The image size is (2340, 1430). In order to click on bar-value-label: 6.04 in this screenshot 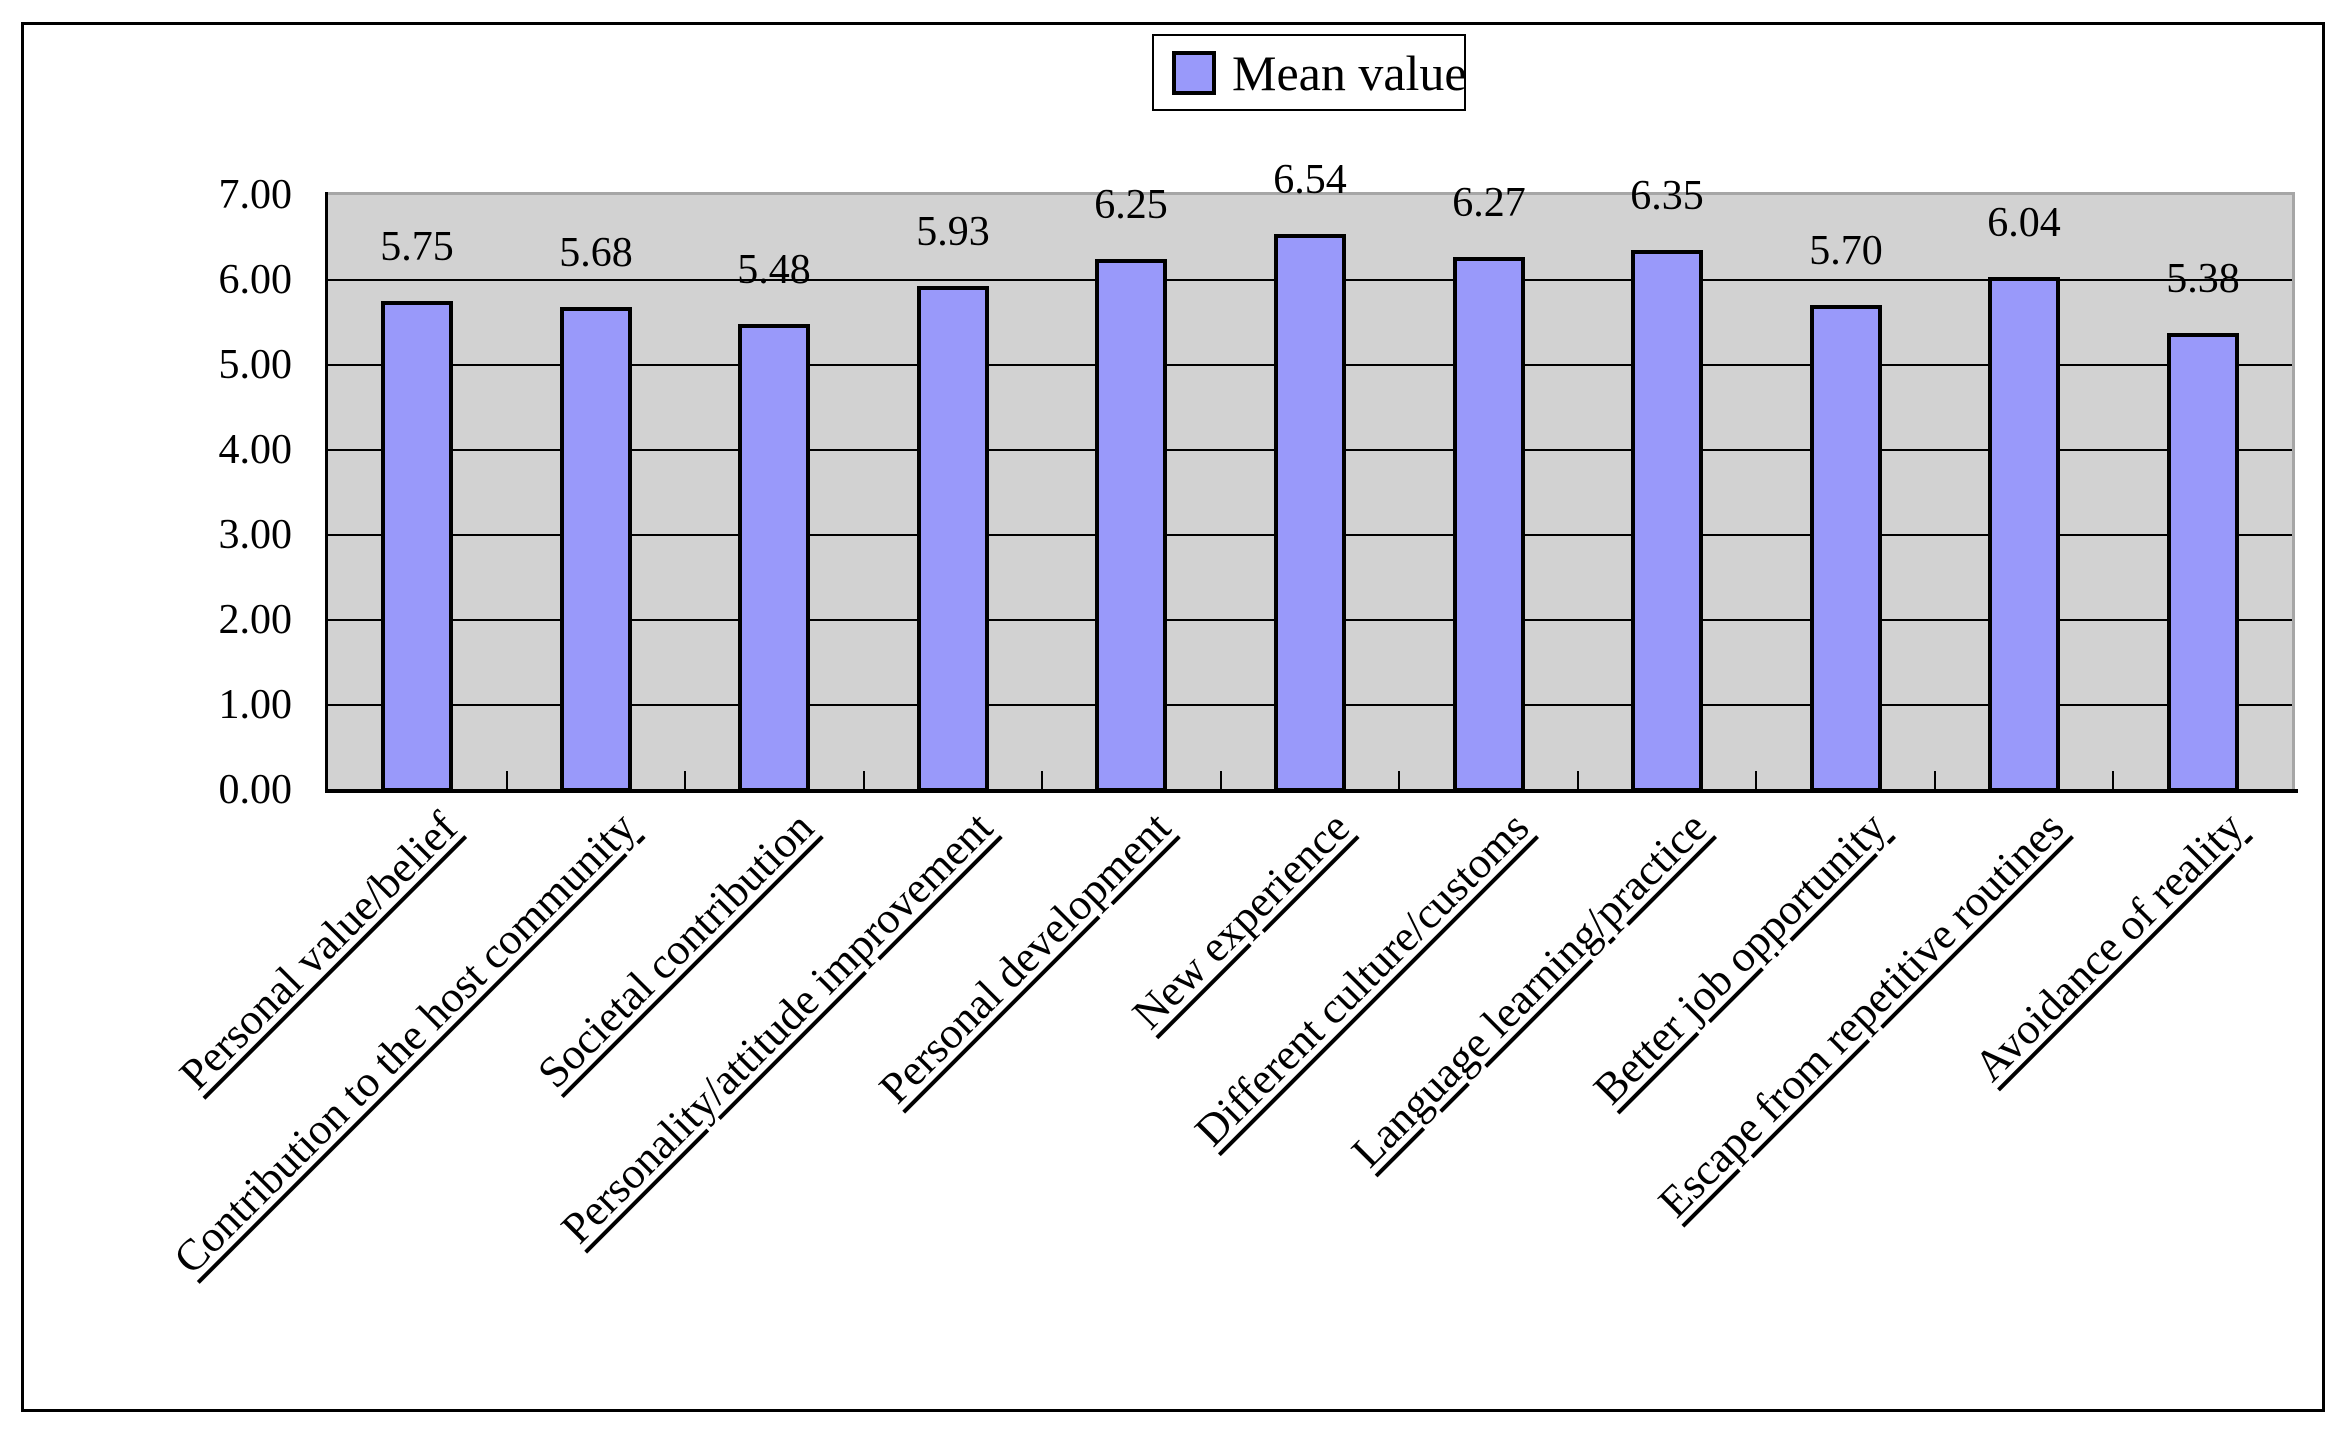, I will do `click(2024, 223)`.